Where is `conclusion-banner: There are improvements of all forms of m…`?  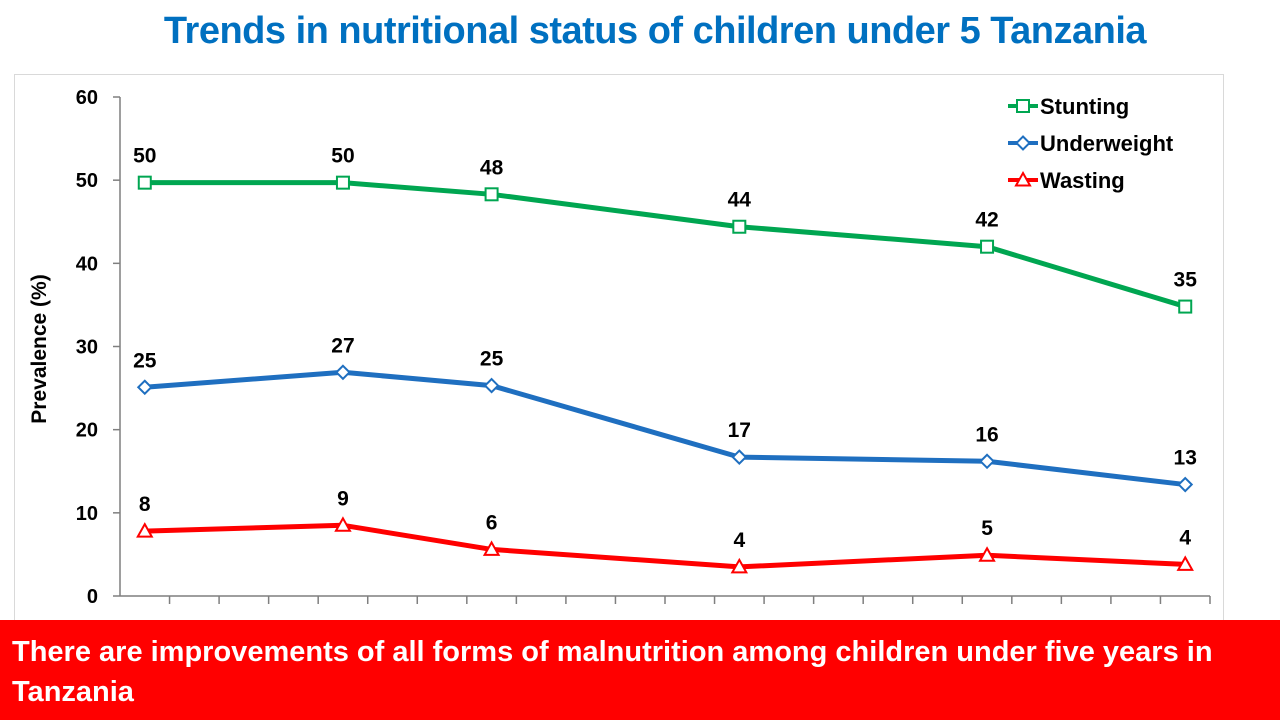 conclusion-banner: There are improvements of all forms of m… is located at coordinates (640, 670).